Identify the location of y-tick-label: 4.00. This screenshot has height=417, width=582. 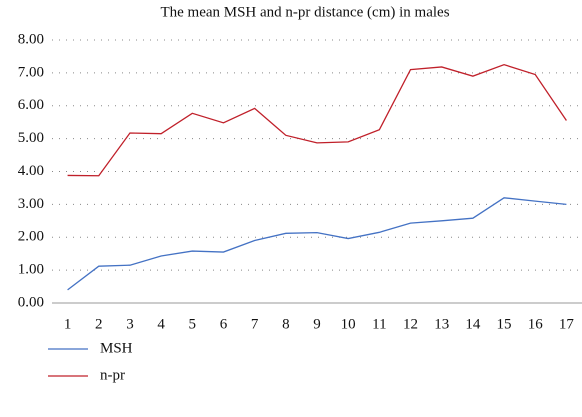
(31, 171).